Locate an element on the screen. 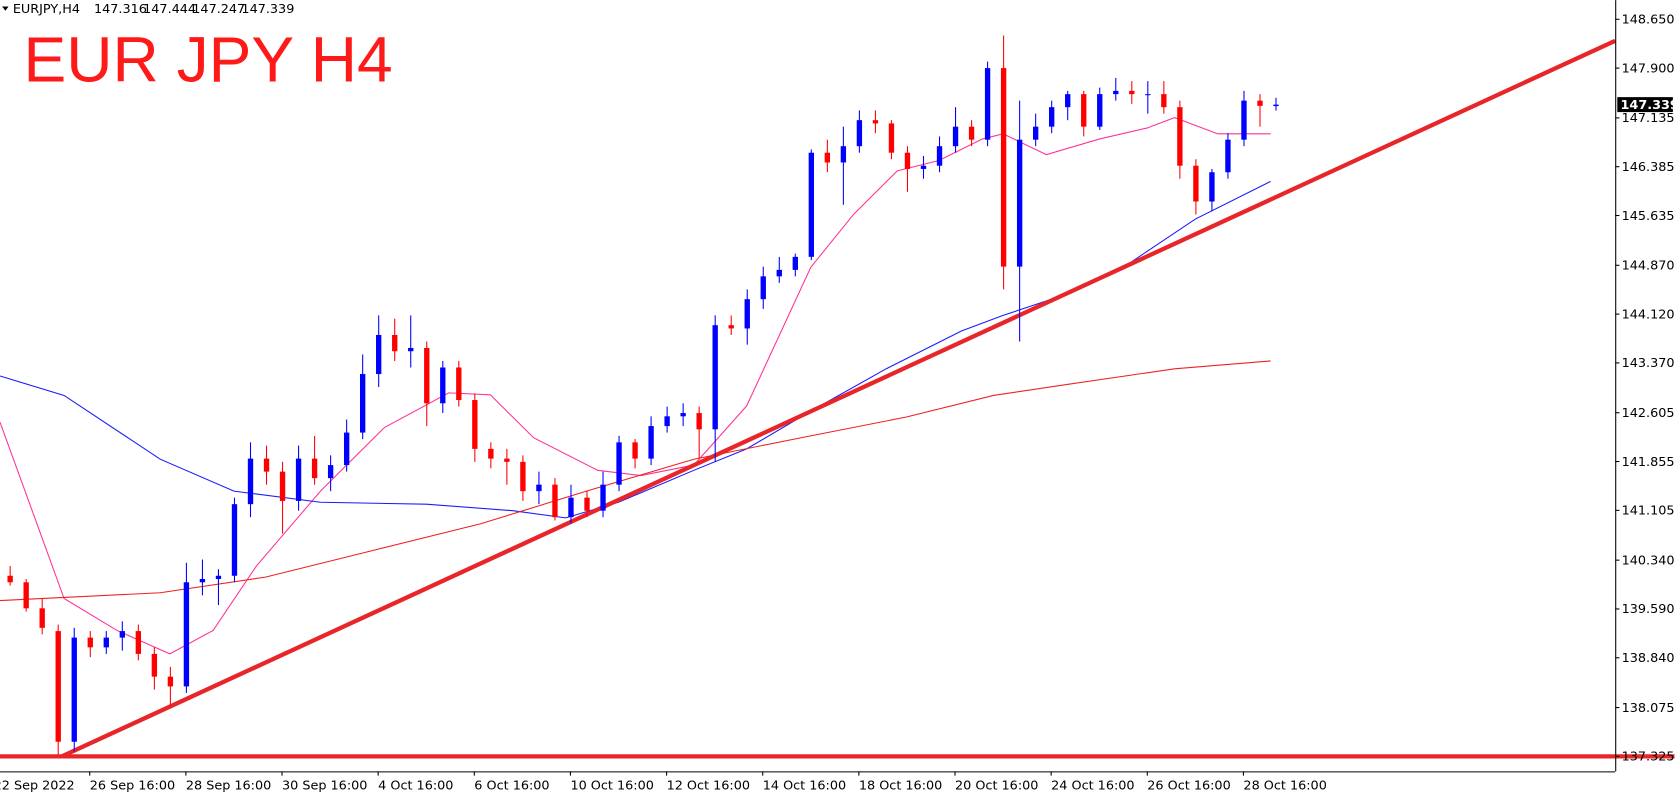  y-tick-label: 138.840 is located at coordinates (1648, 658).